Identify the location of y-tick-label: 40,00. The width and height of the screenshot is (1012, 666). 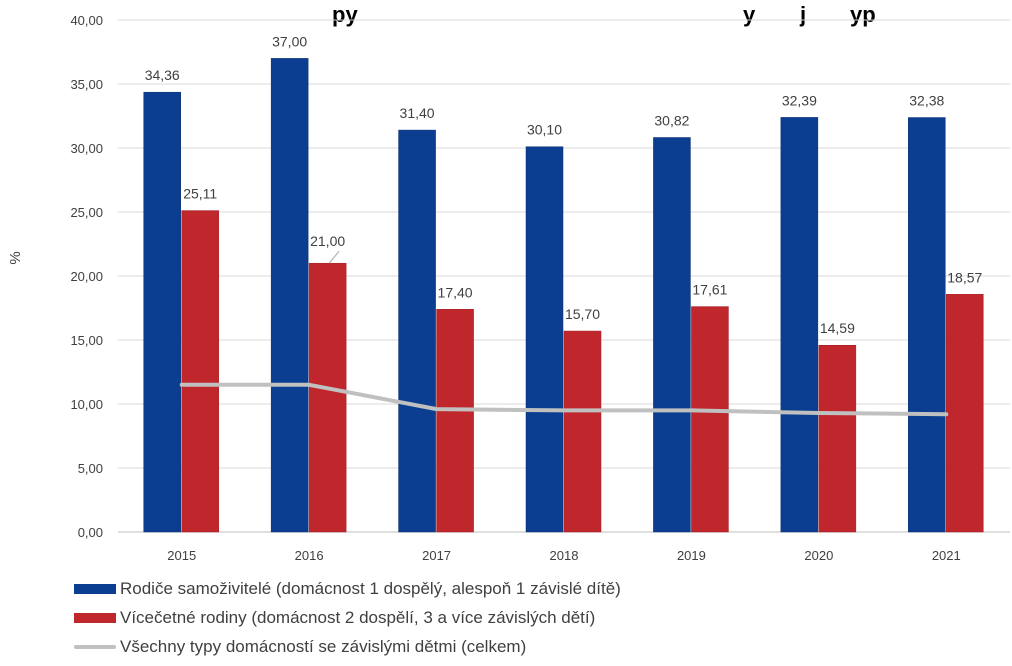
(86, 20).